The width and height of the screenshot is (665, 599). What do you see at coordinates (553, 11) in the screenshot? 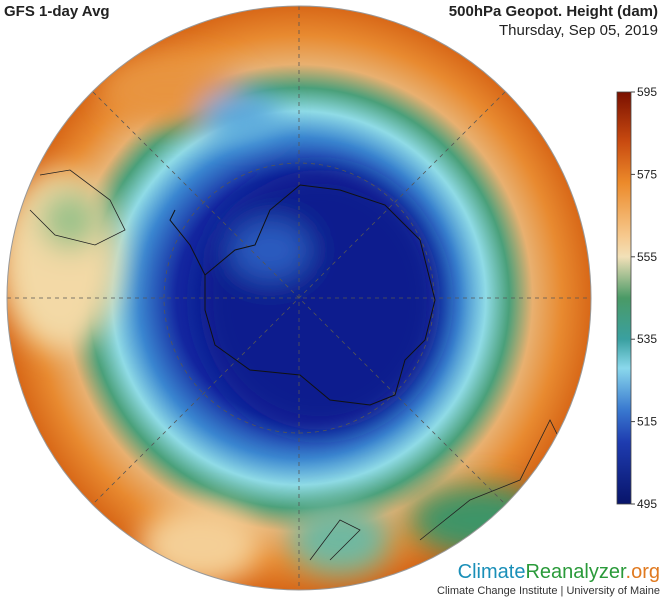
I see `variable: 500hPa Geopot. Height (dam)` at bounding box center [553, 11].